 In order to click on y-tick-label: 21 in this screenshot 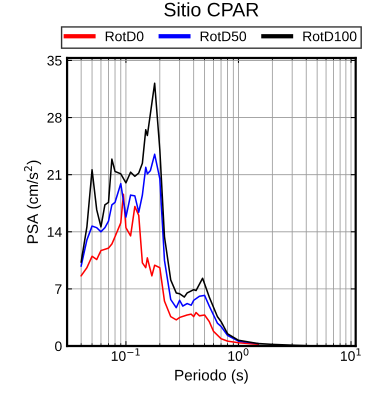, I will do `click(54, 175)`.